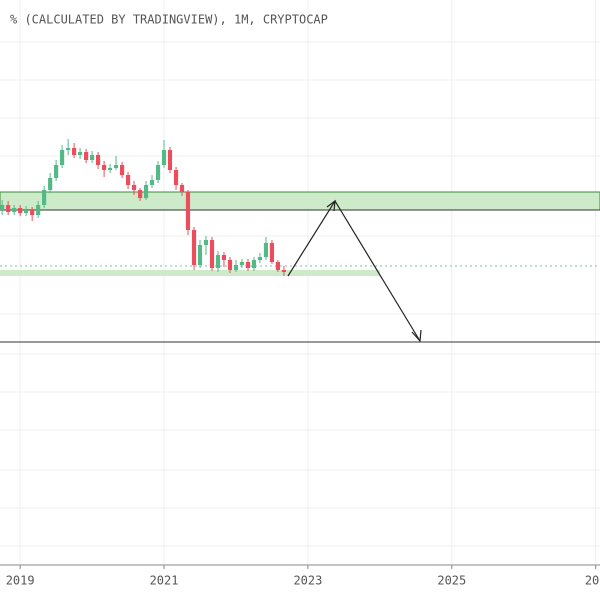 The height and width of the screenshot is (600, 600). What do you see at coordinates (20, 581) in the screenshot?
I see `x-tick-label: 2019` at bounding box center [20, 581].